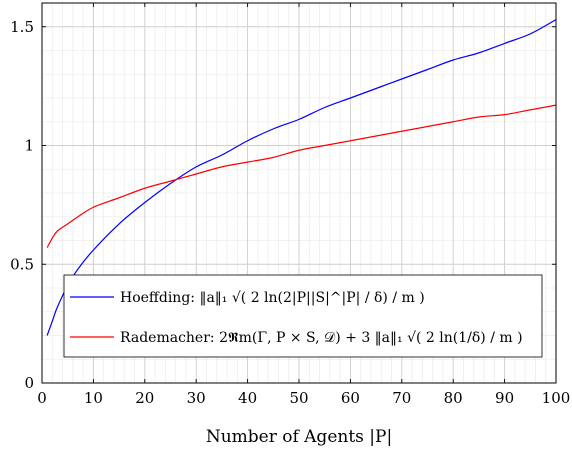  What do you see at coordinates (196, 398) in the screenshot?
I see `x-tick-label: 30` at bounding box center [196, 398].